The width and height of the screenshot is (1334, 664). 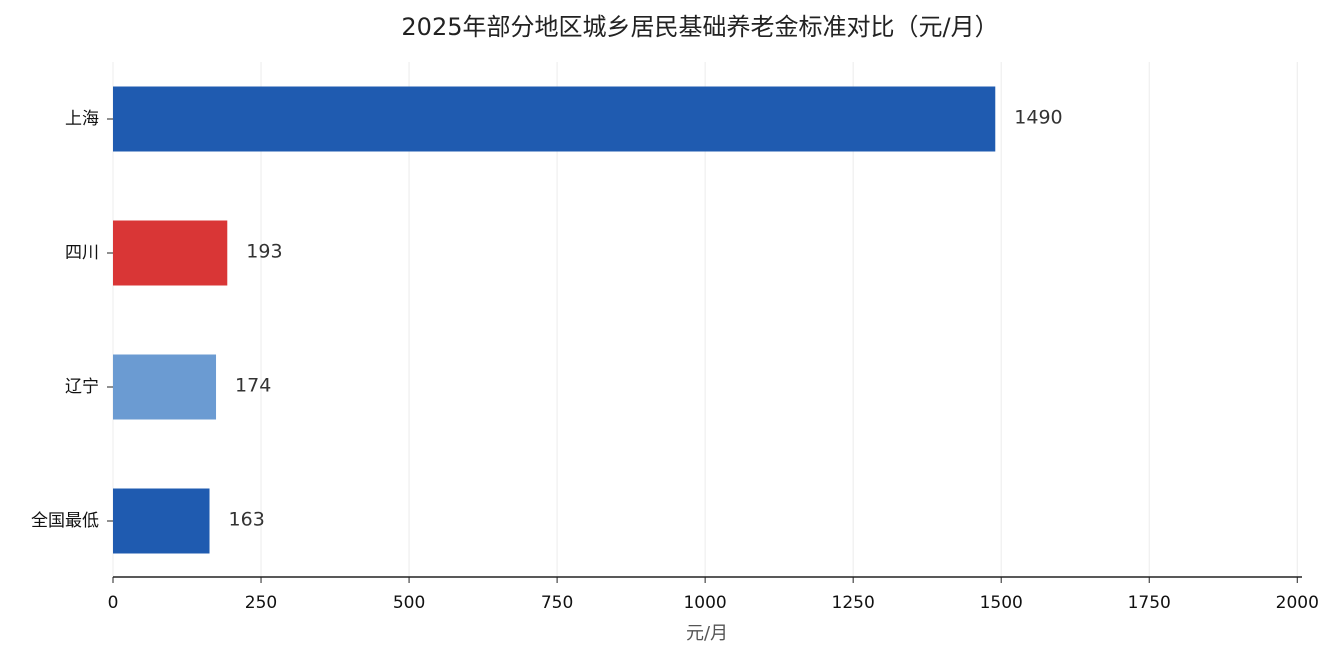 I want to click on y-tick-label: 辽宁, so click(x=82, y=387).